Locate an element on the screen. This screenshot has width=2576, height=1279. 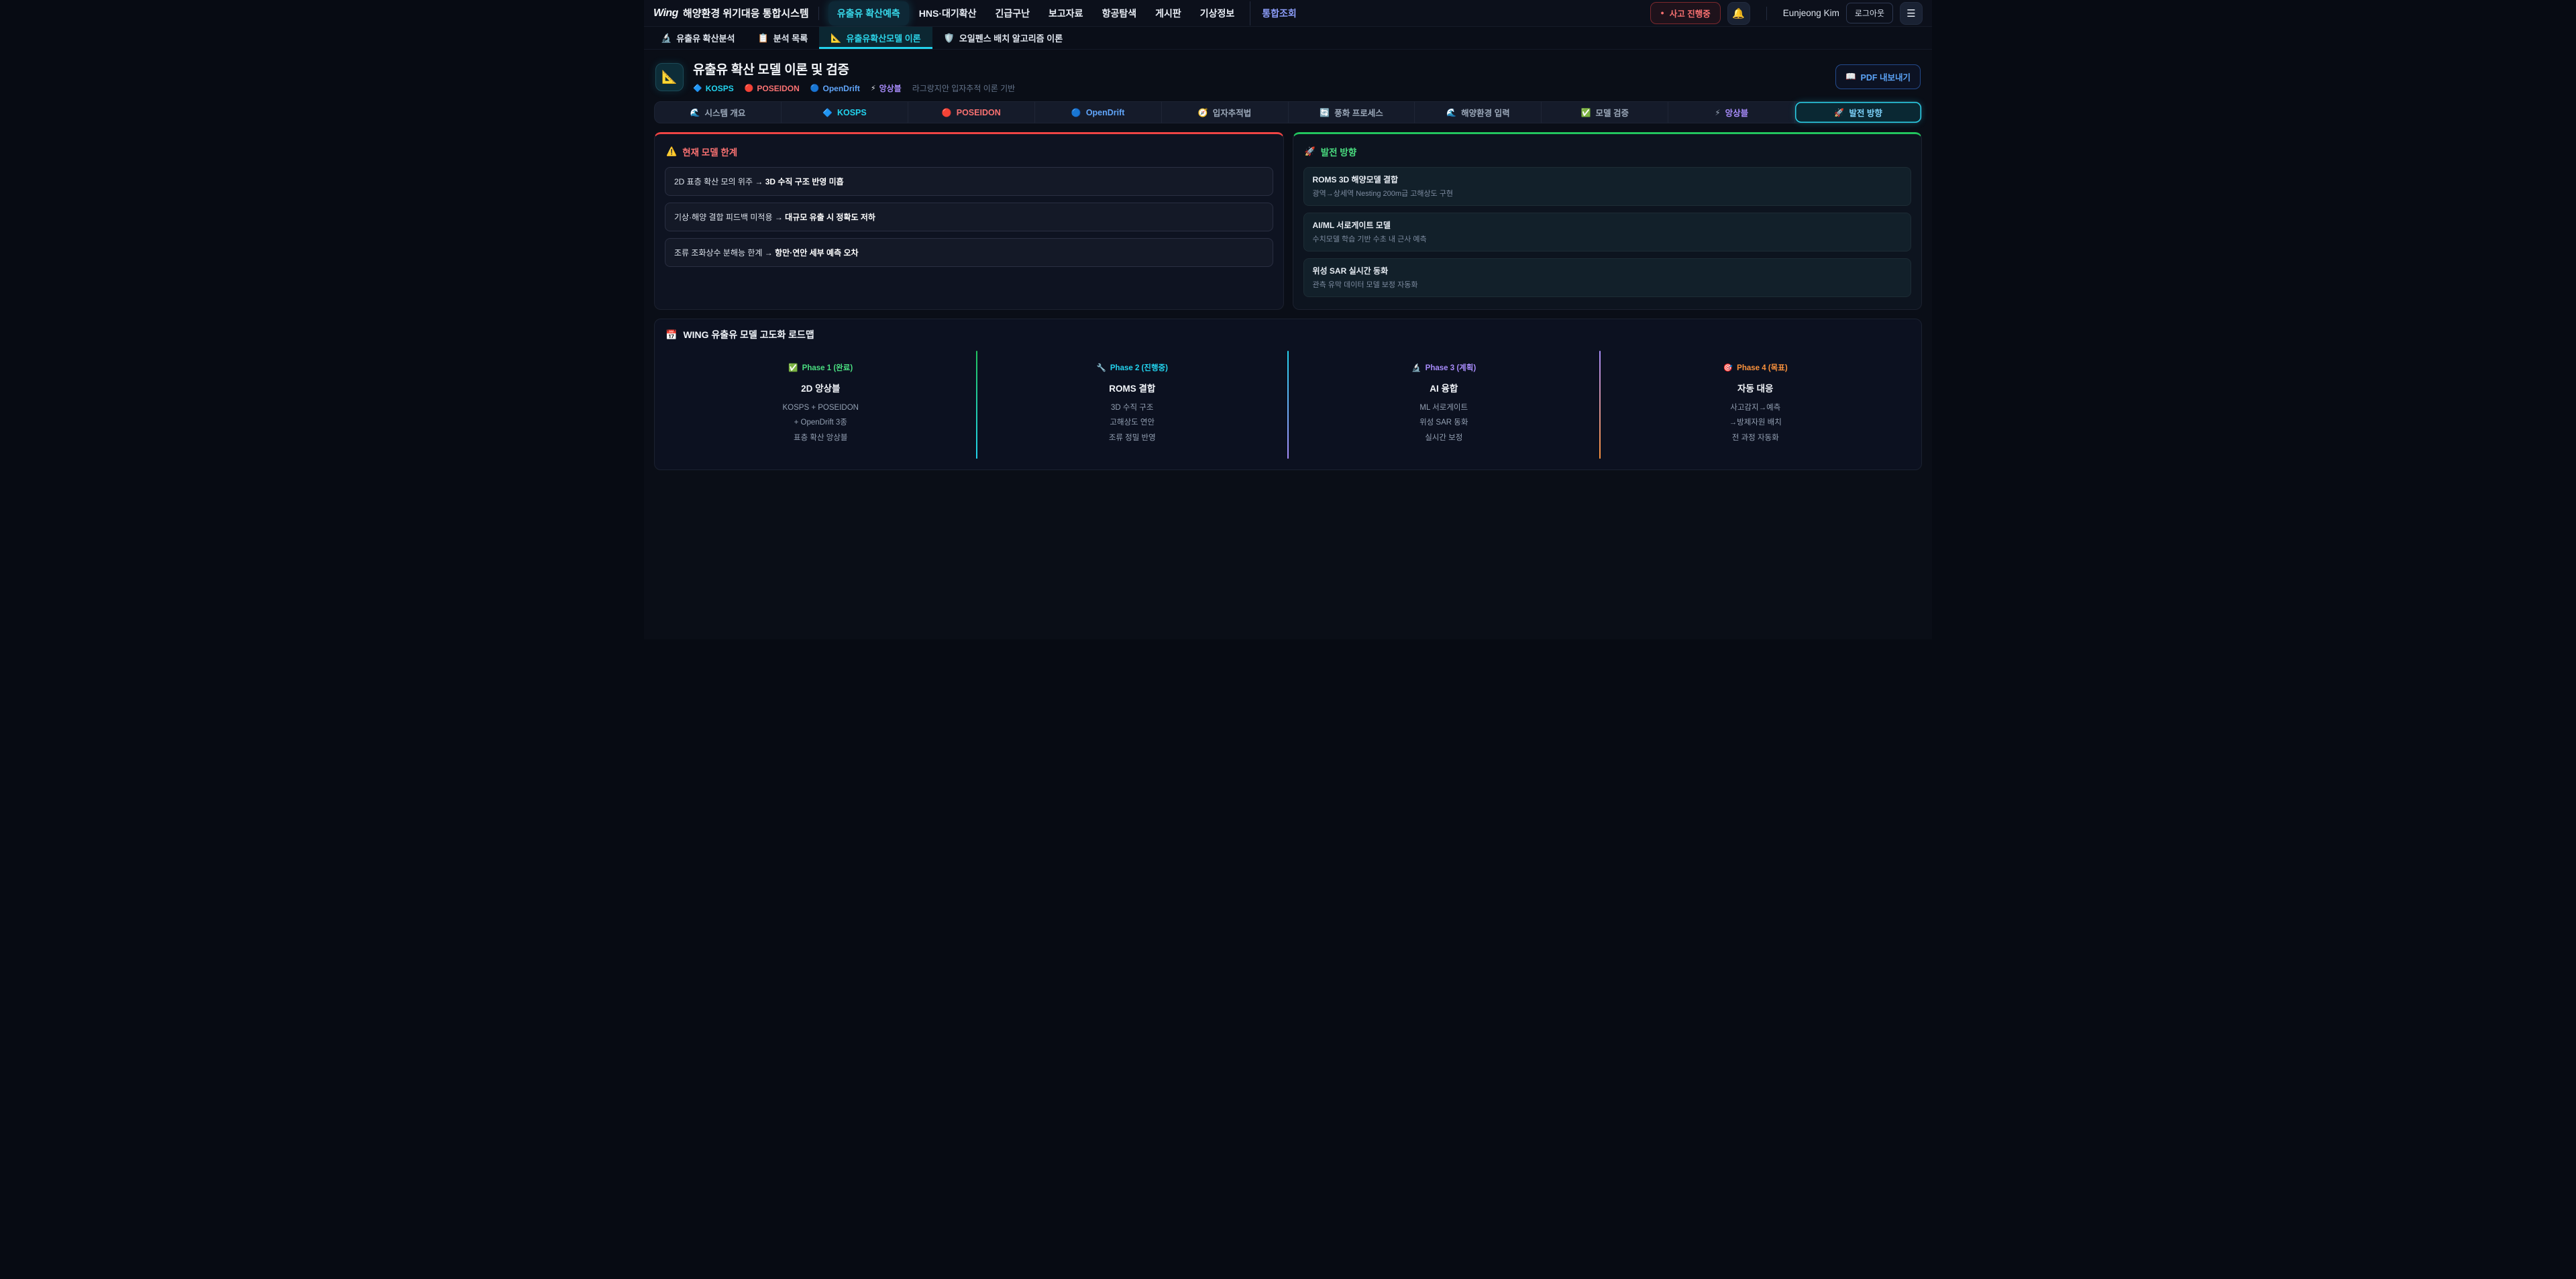
limitations-header: ⚠️ 현재 모델 한계 is located at coordinates (969, 151).